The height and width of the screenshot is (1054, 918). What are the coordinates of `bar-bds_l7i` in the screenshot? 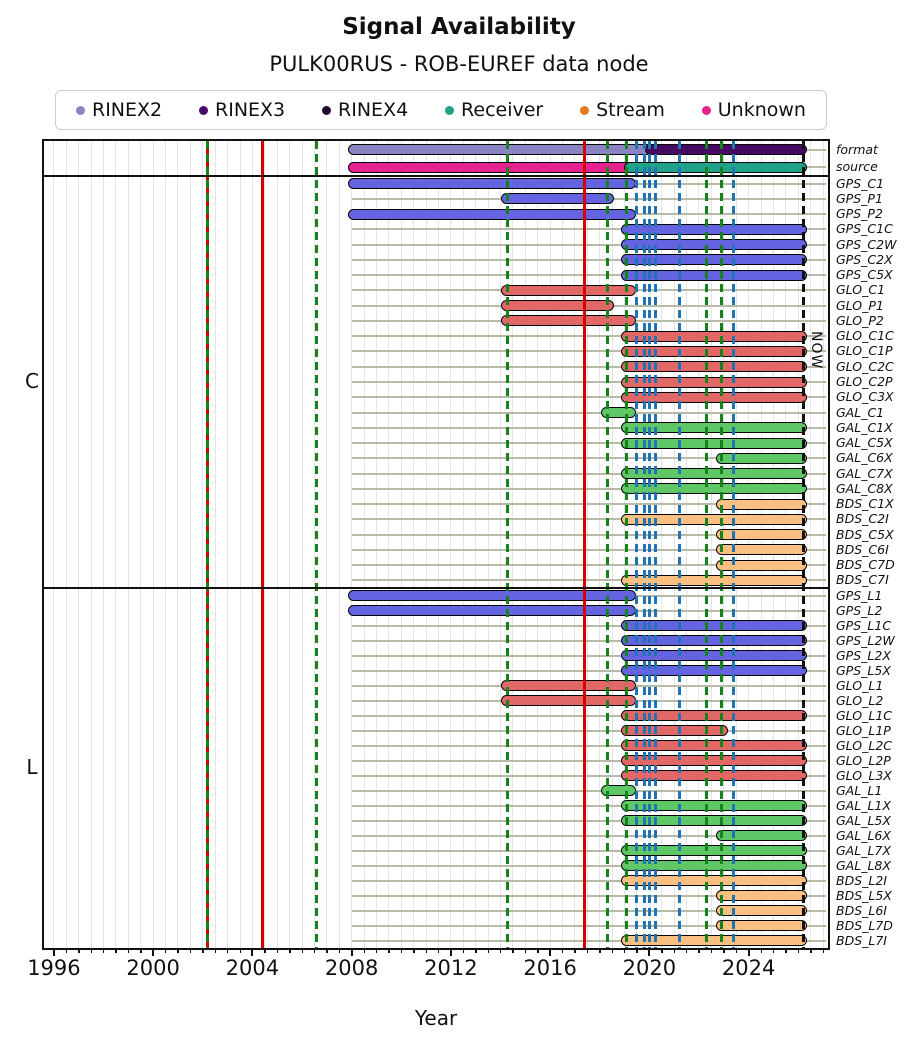 It's located at (714, 940).